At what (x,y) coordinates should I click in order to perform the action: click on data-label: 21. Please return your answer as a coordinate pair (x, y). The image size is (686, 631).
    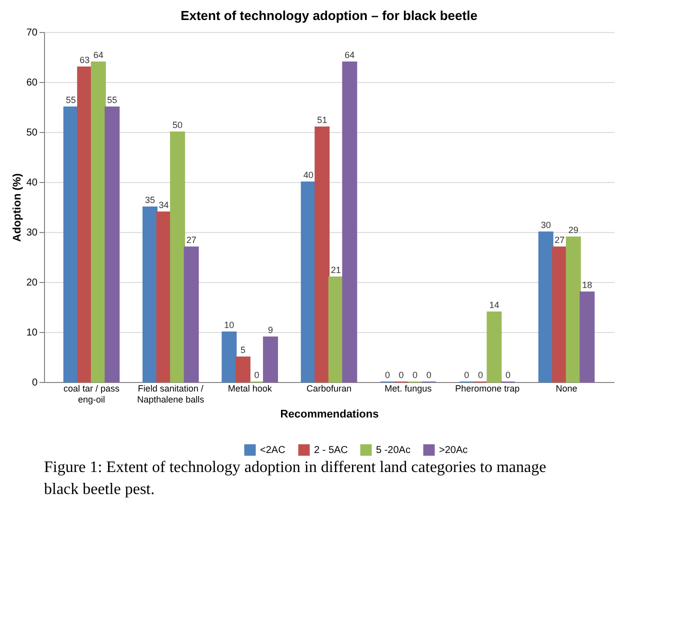
    Looking at the image, I should click on (335, 270).